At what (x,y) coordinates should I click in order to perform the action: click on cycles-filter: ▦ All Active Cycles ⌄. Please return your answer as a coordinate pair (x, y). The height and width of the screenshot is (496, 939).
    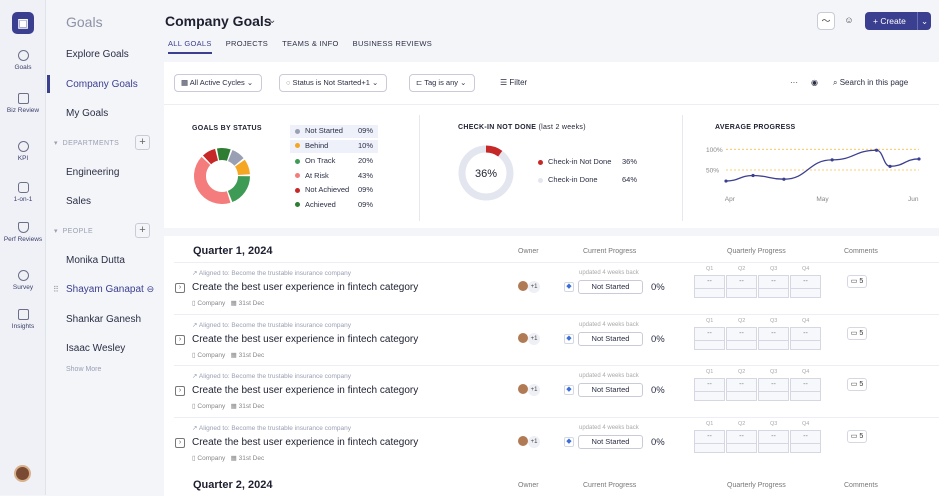
    Looking at the image, I should click on (218, 83).